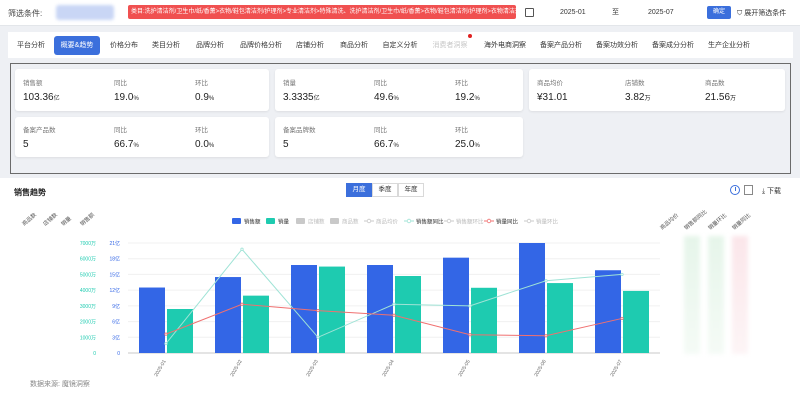  I want to click on confirm-button: 确定, so click(719, 12).